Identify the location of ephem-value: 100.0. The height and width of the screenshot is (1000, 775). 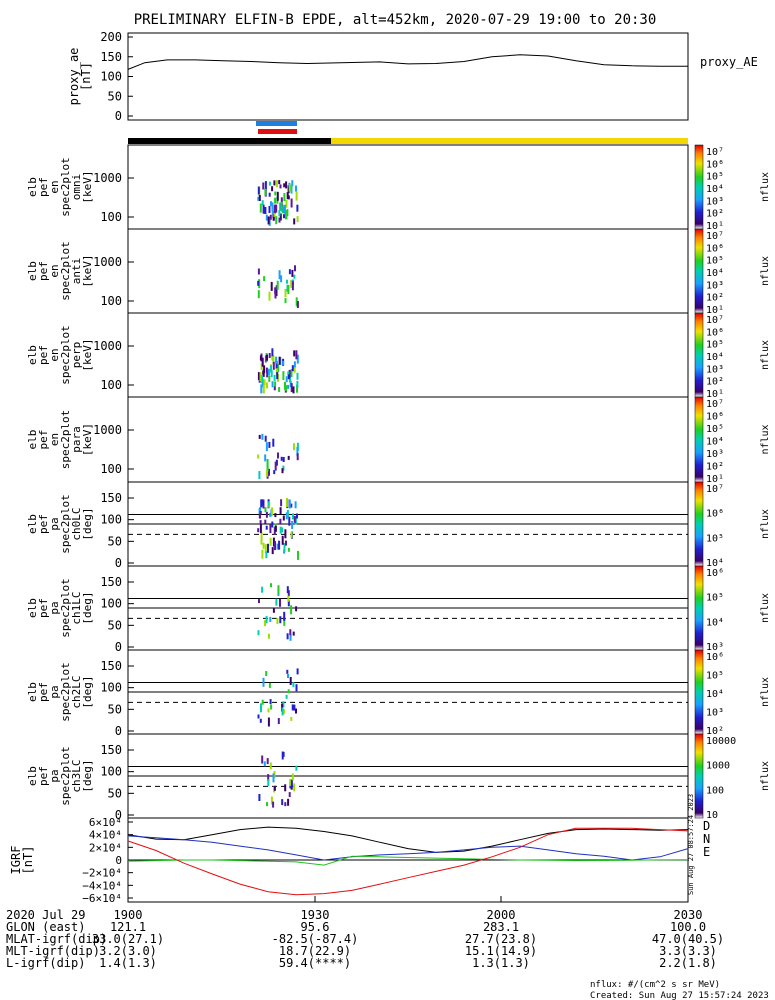
(688, 927).